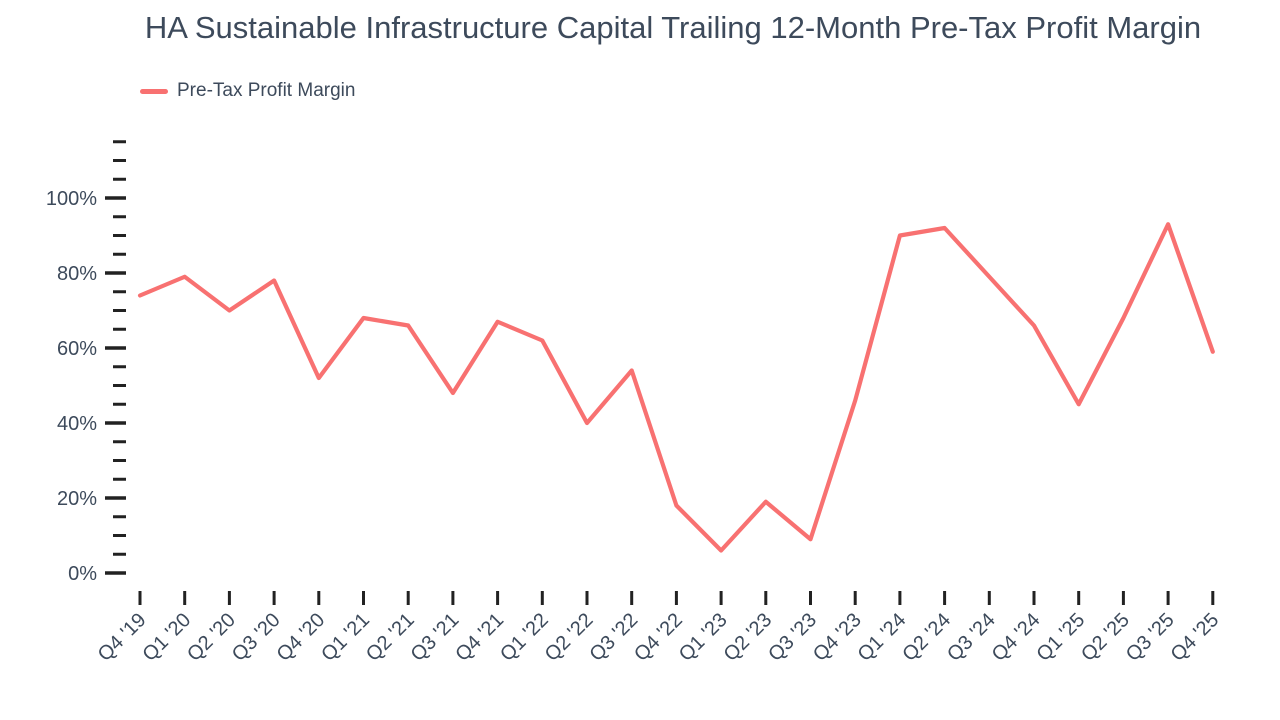 The width and height of the screenshot is (1280, 720). I want to click on x-tick-label: Q2 '23, so click(748, 637).